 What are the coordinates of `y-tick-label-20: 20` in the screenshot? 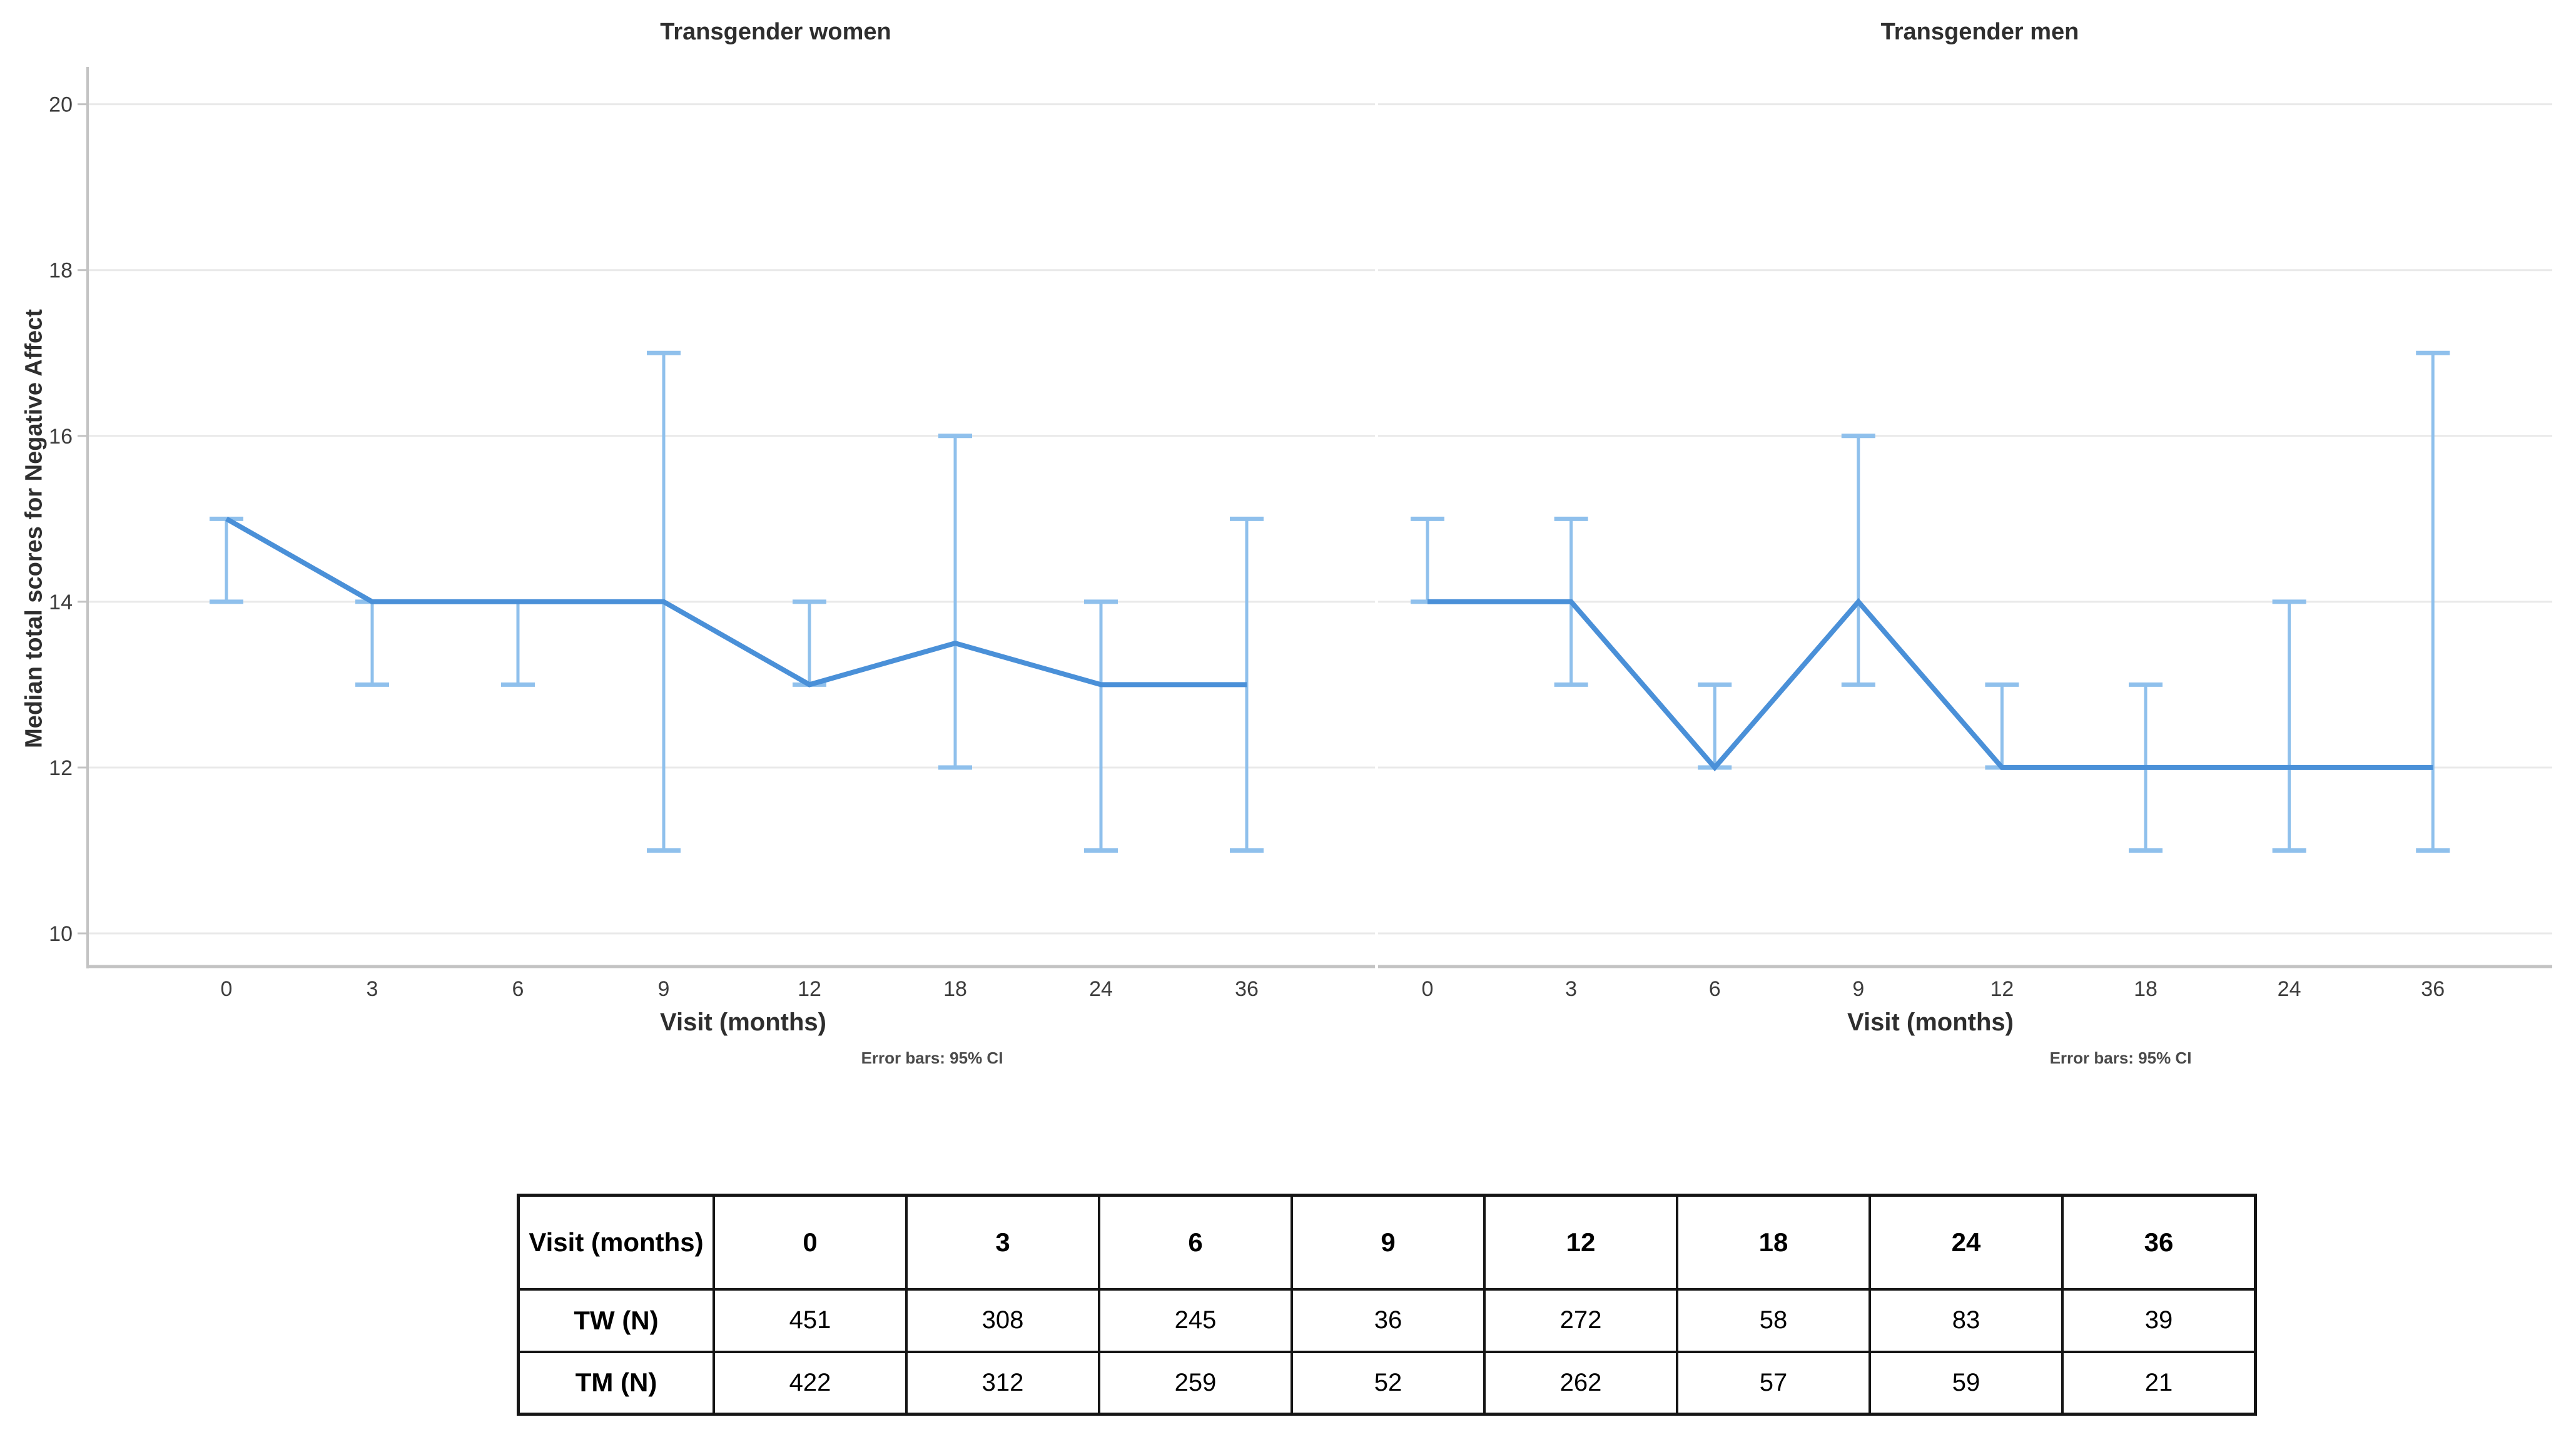 It's located at (61, 105).